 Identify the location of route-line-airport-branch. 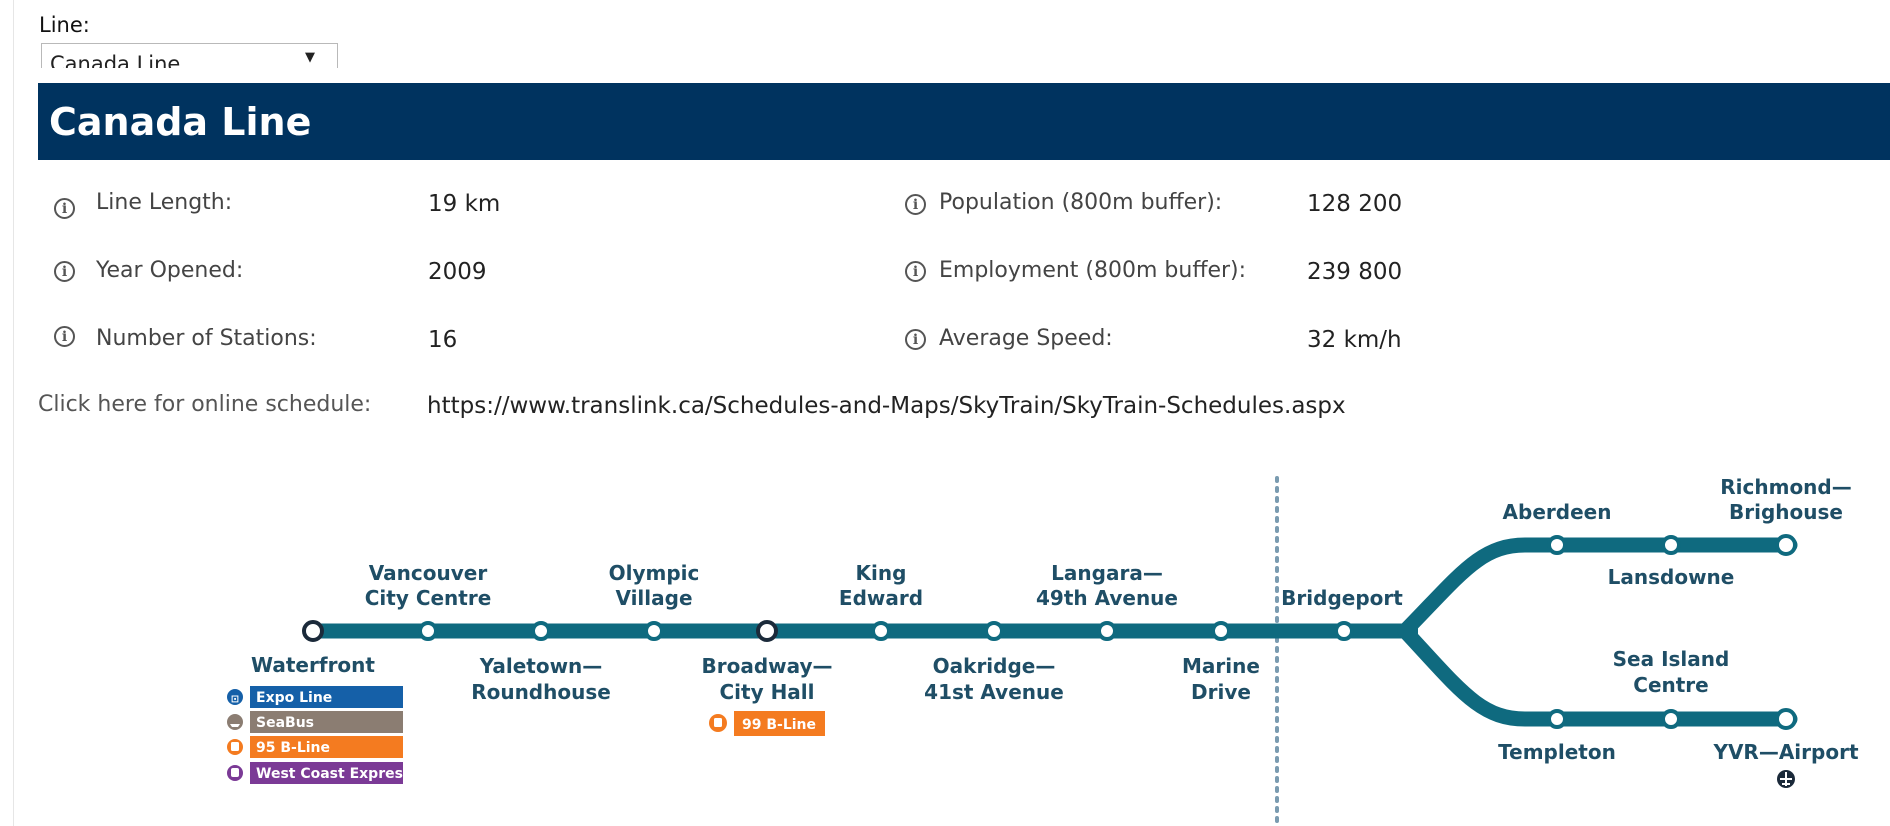
(1597, 675).